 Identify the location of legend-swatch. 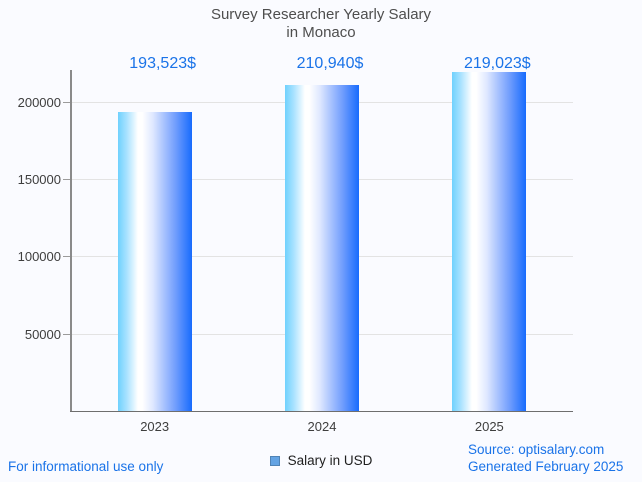
(274, 460).